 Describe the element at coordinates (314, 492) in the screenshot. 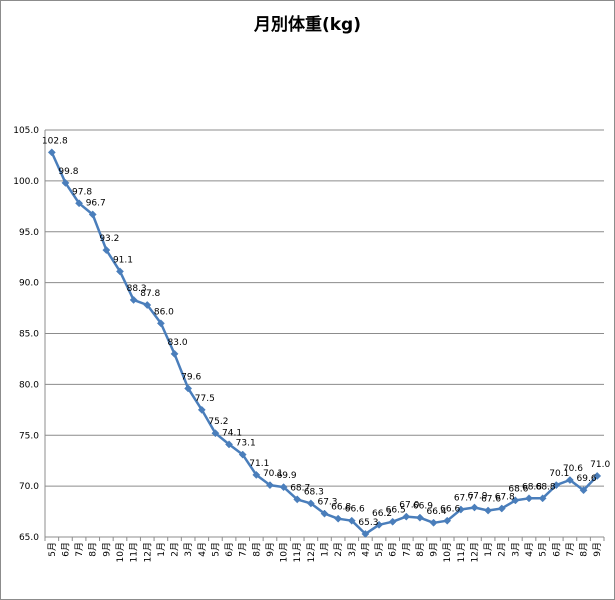

I see `data-label: 68.3` at that location.